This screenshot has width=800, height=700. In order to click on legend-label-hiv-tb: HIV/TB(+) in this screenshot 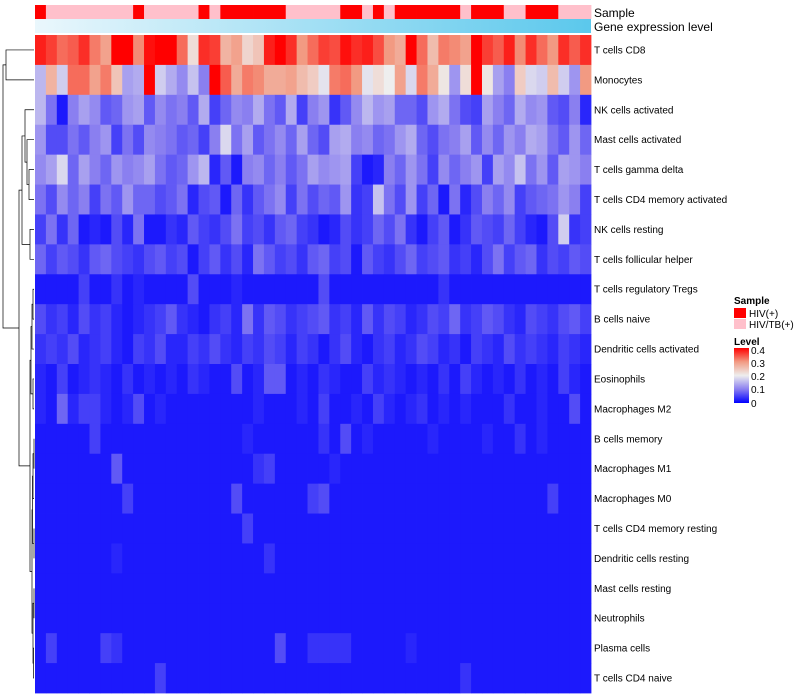, I will do `click(771, 325)`.